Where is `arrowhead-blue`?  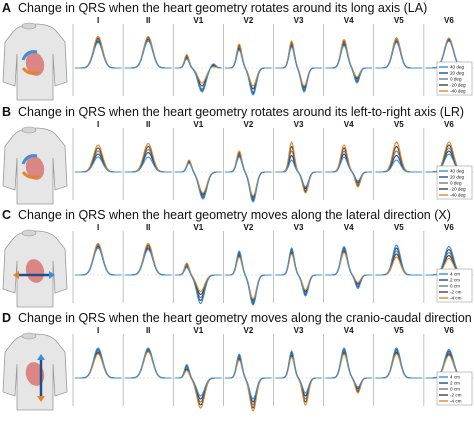
arrowhead-blue is located at coordinates (41, 357).